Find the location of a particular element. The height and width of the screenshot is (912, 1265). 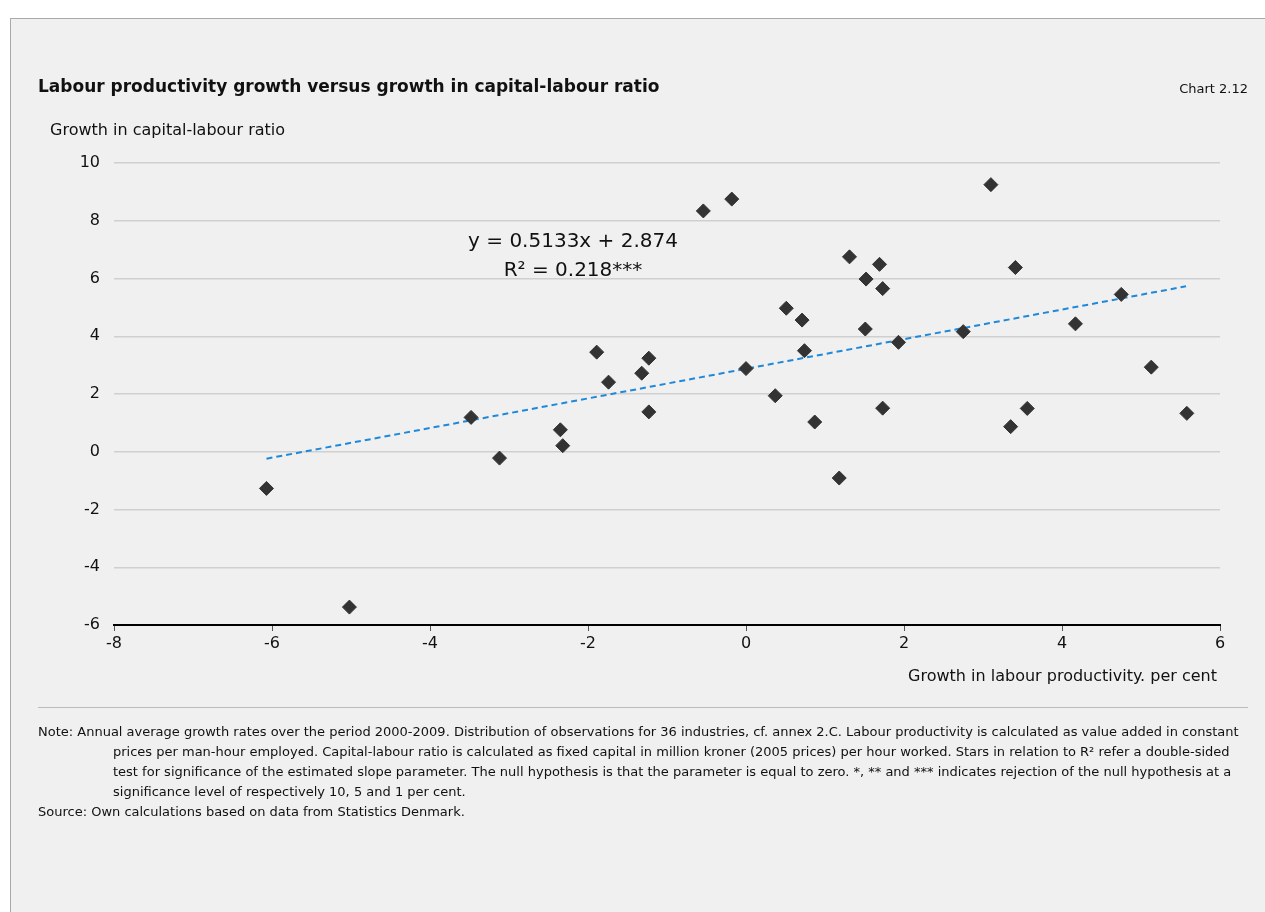

annotation: R² = 0.218*** is located at coordinates (573, 268).